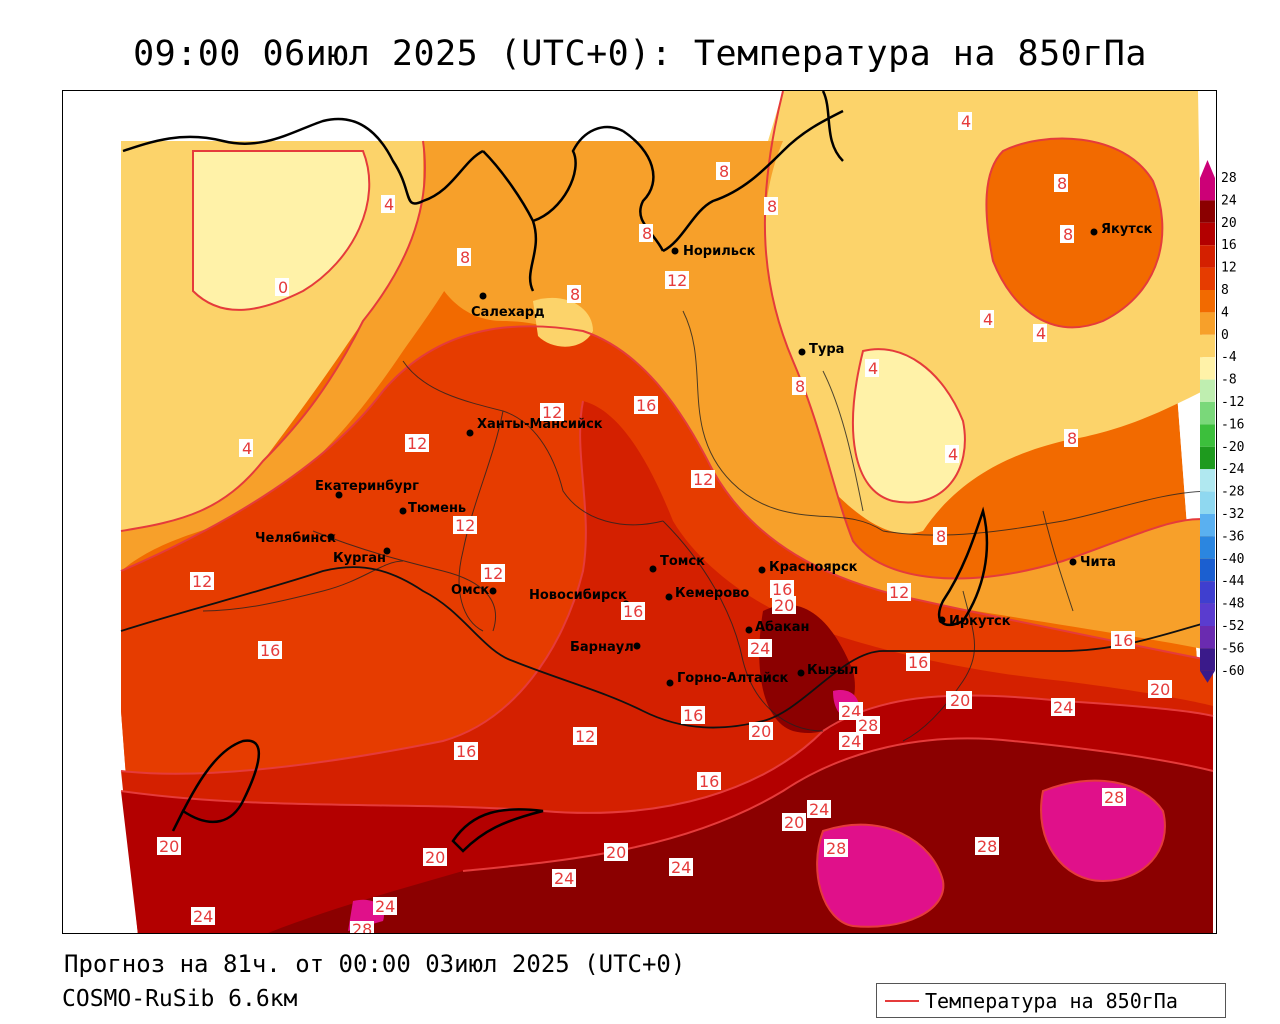 The width and height of the screenshot is (1280, 1024). What do you see at coordinates (578, 595) in the screenshot?
I see `city-label: Новосибирск` at bounding box center [578, 595].